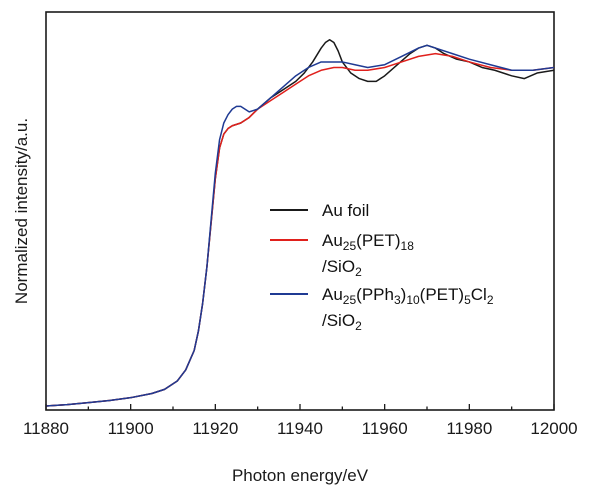 The height and width of the screenshot is (488, 590). What do you see at coordinates (469, 428) in the screenshot?
I see `x-tick-label: 11980` at bounding box center [469, 428].